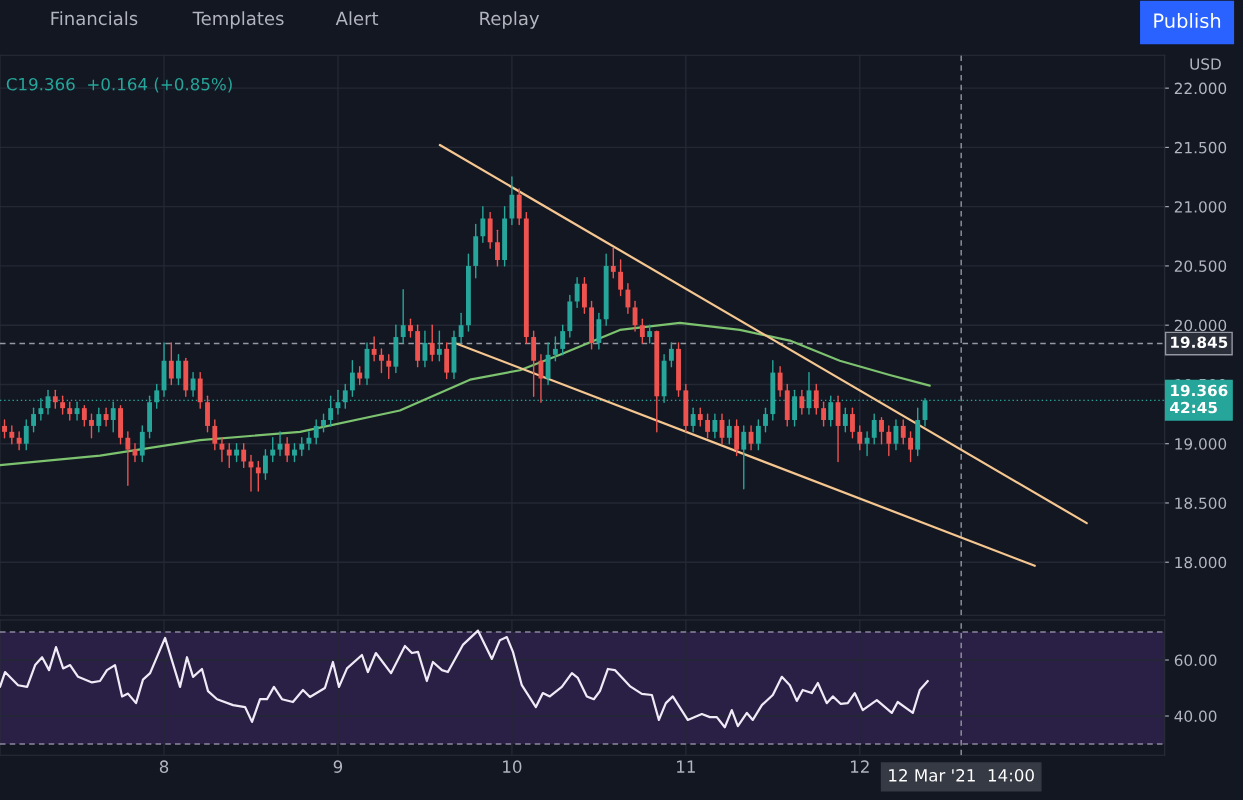 This screenshot has width=1243, height=800. Describe the element at coordinates (686, 766) in the screenshot. I see `x-tick-label: 11` at that location.